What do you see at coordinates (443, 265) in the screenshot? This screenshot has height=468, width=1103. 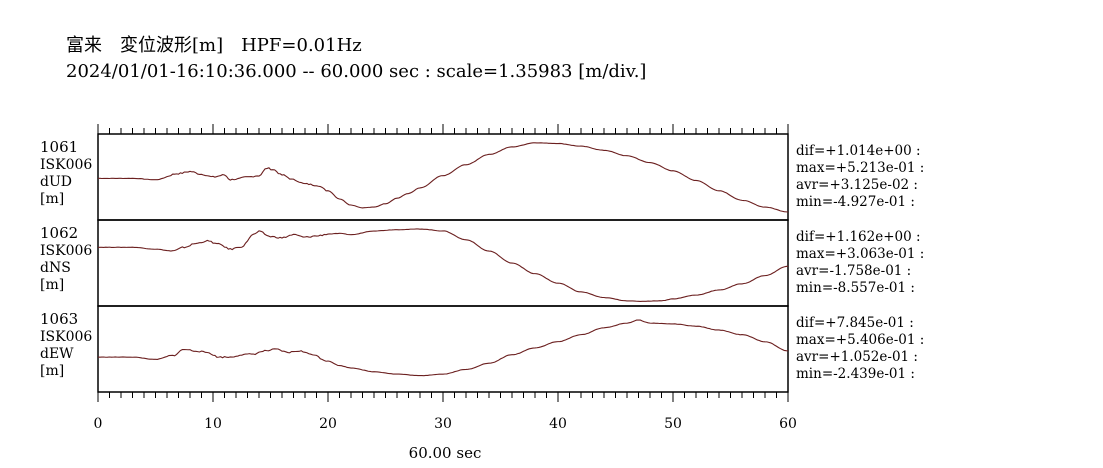 I see `waveform-line-dNS` at bounding box center [443, 265].